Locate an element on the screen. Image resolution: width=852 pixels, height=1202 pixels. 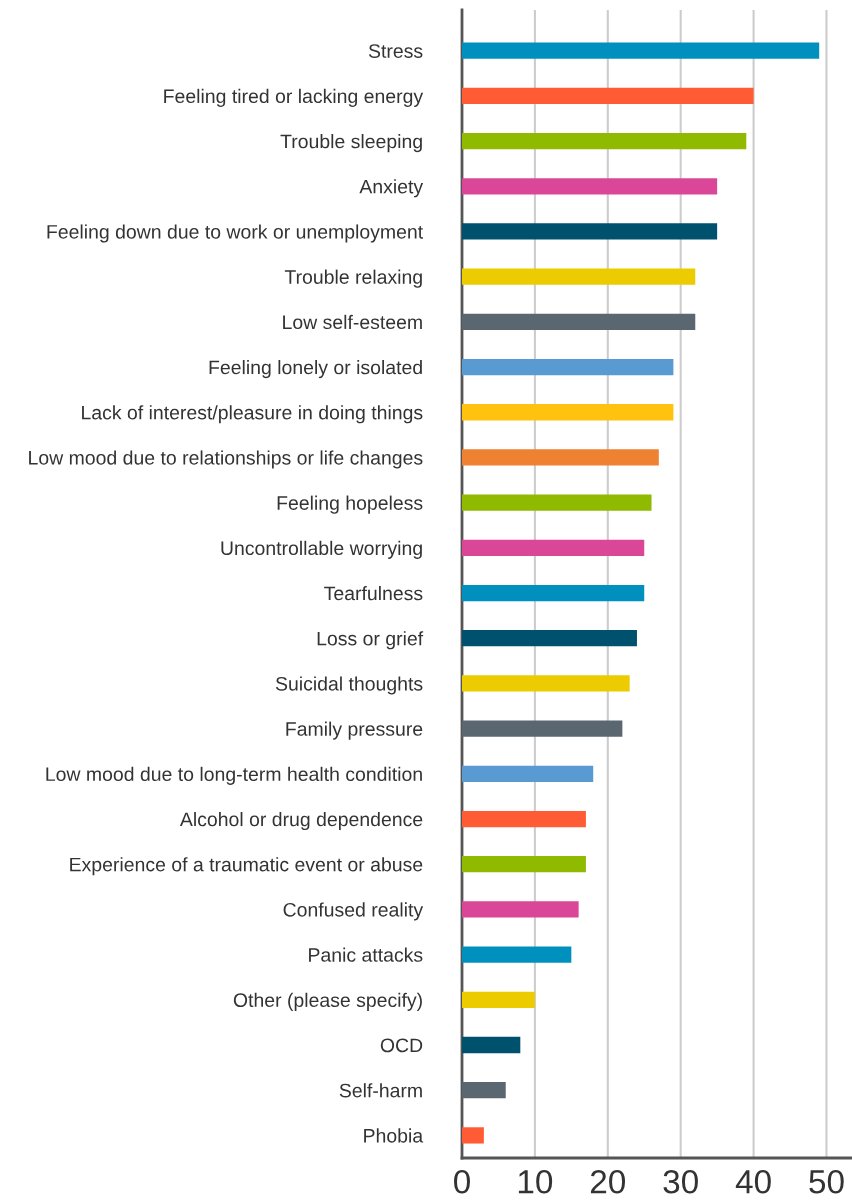
x-tick-label: 40 is located at coordinates (753, 1181).